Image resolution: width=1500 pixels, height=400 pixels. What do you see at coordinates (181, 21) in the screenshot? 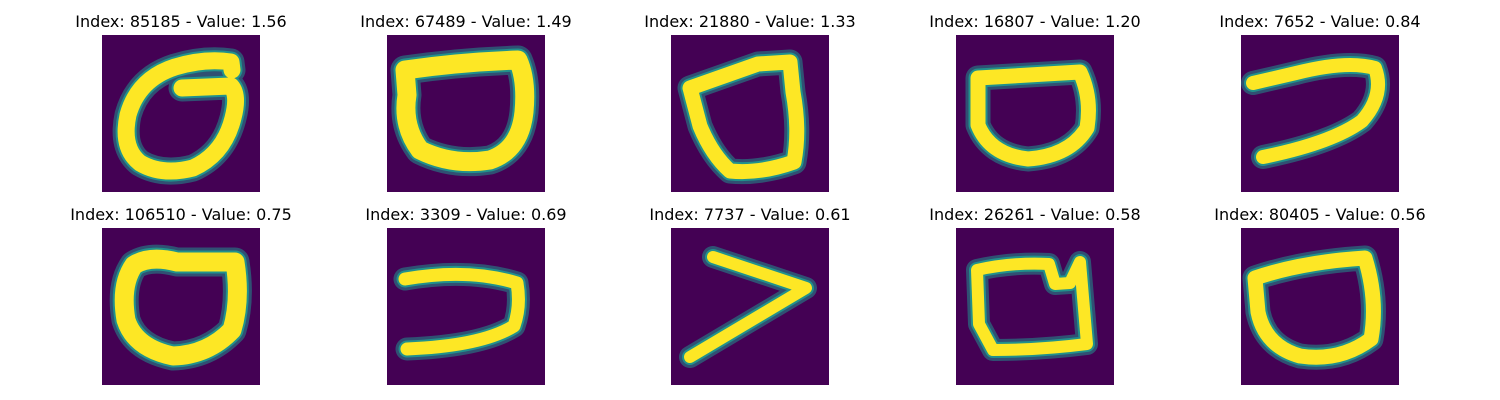
I see `panel-title: Index: 85185 - Value: 1.56` at bounding box center [181, 21].